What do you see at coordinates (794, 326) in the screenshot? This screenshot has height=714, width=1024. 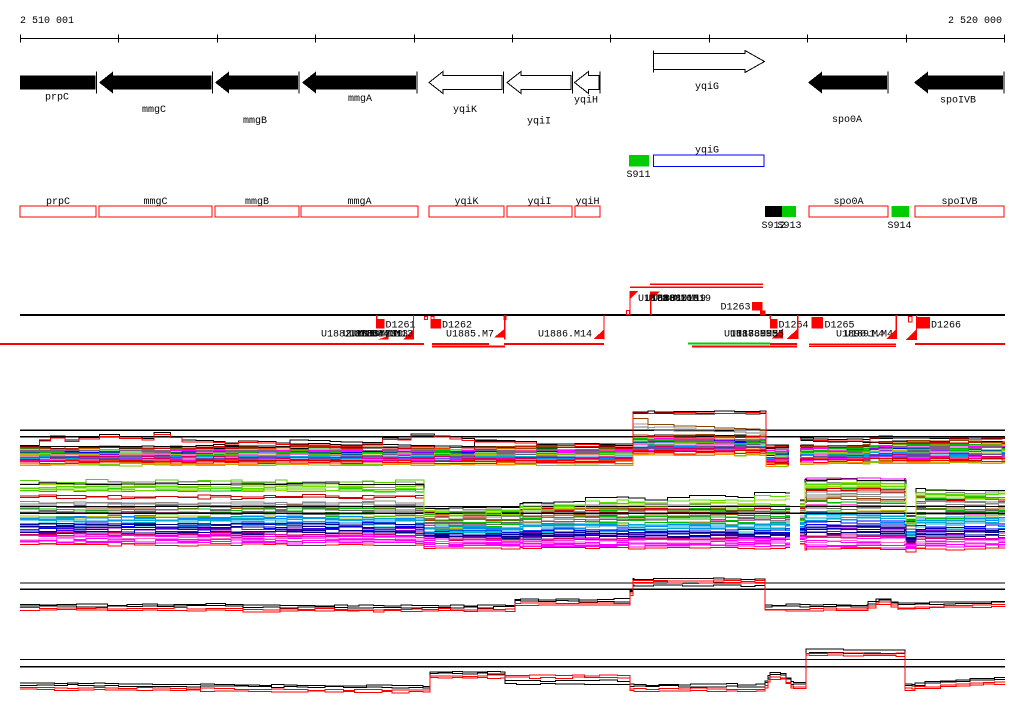 I see `svg-text: D1264` at bounding box center [794, 326].